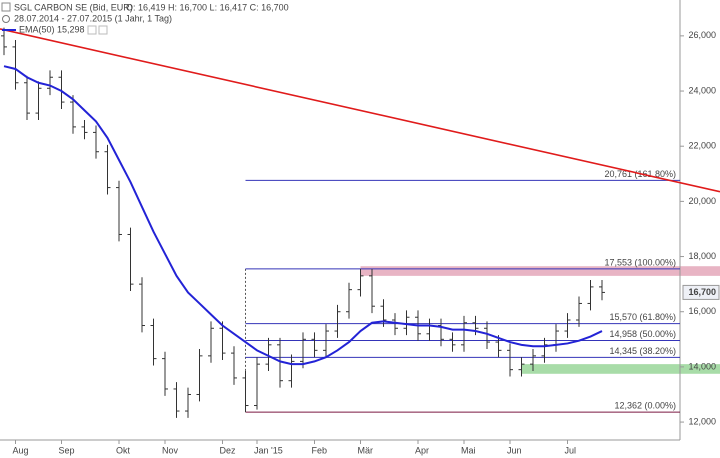  What do you see at coordinates (37, 29) in the screenshot?
I see `legend-name: EMA(50)` at bounding box center [37, 29].